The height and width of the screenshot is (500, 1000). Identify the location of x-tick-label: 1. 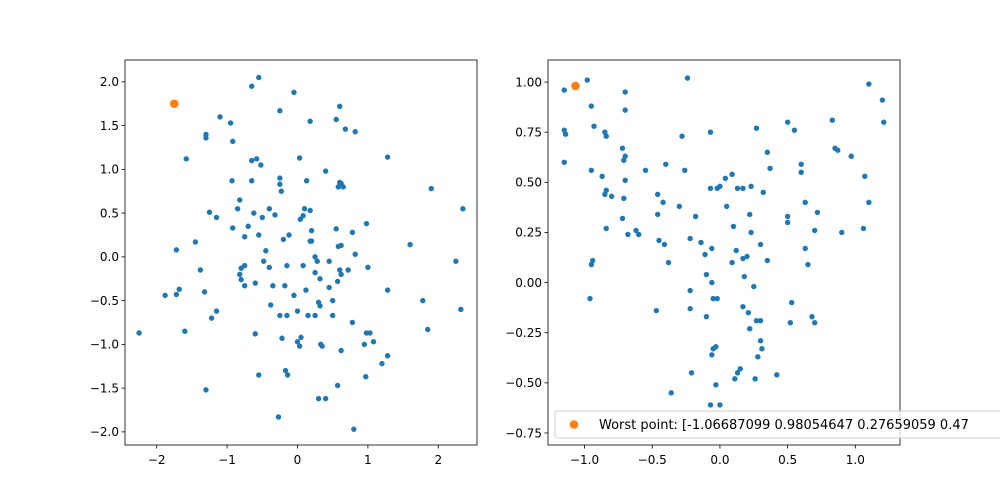
(368, 460).